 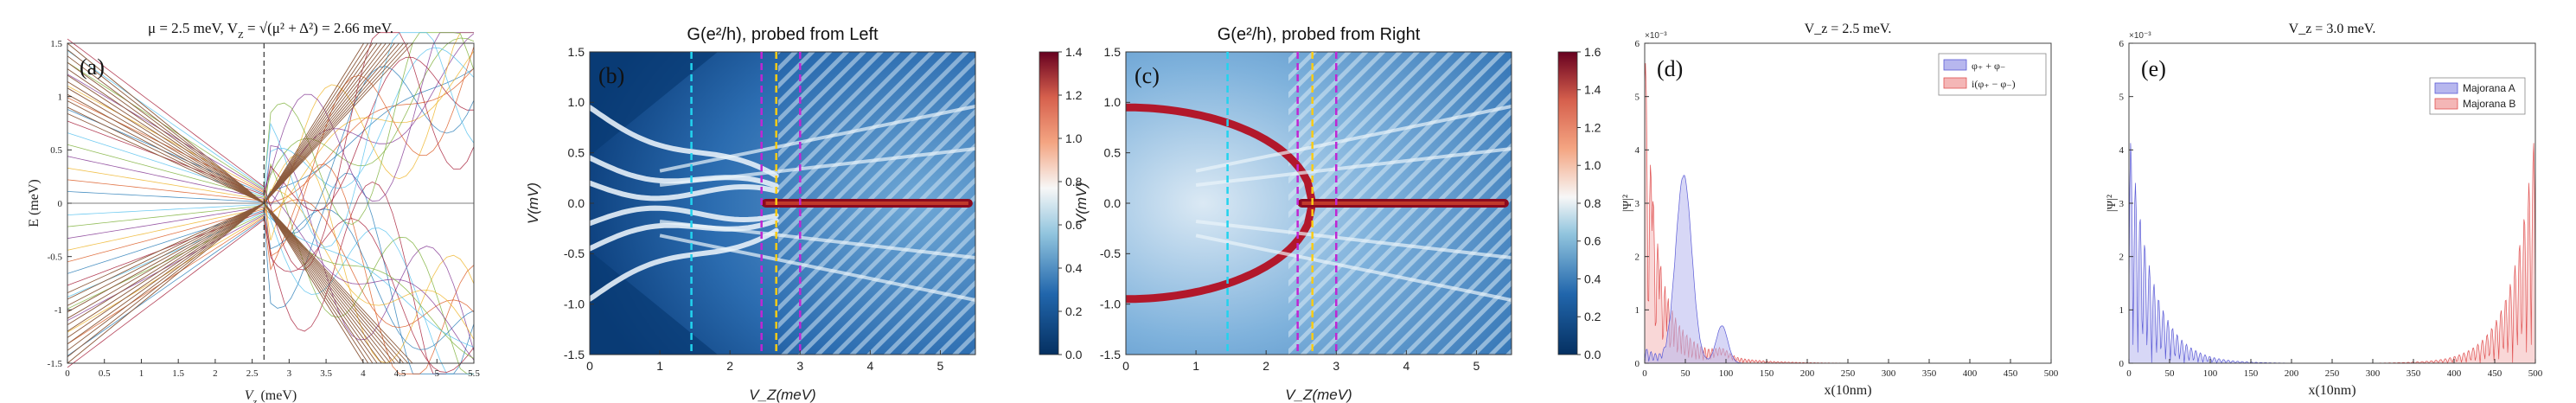 What do you see at coordinates (1593, 165) in the screenshot?
I see `colorbar-tick-label: 1.0` at bounding box center [1593, 165].